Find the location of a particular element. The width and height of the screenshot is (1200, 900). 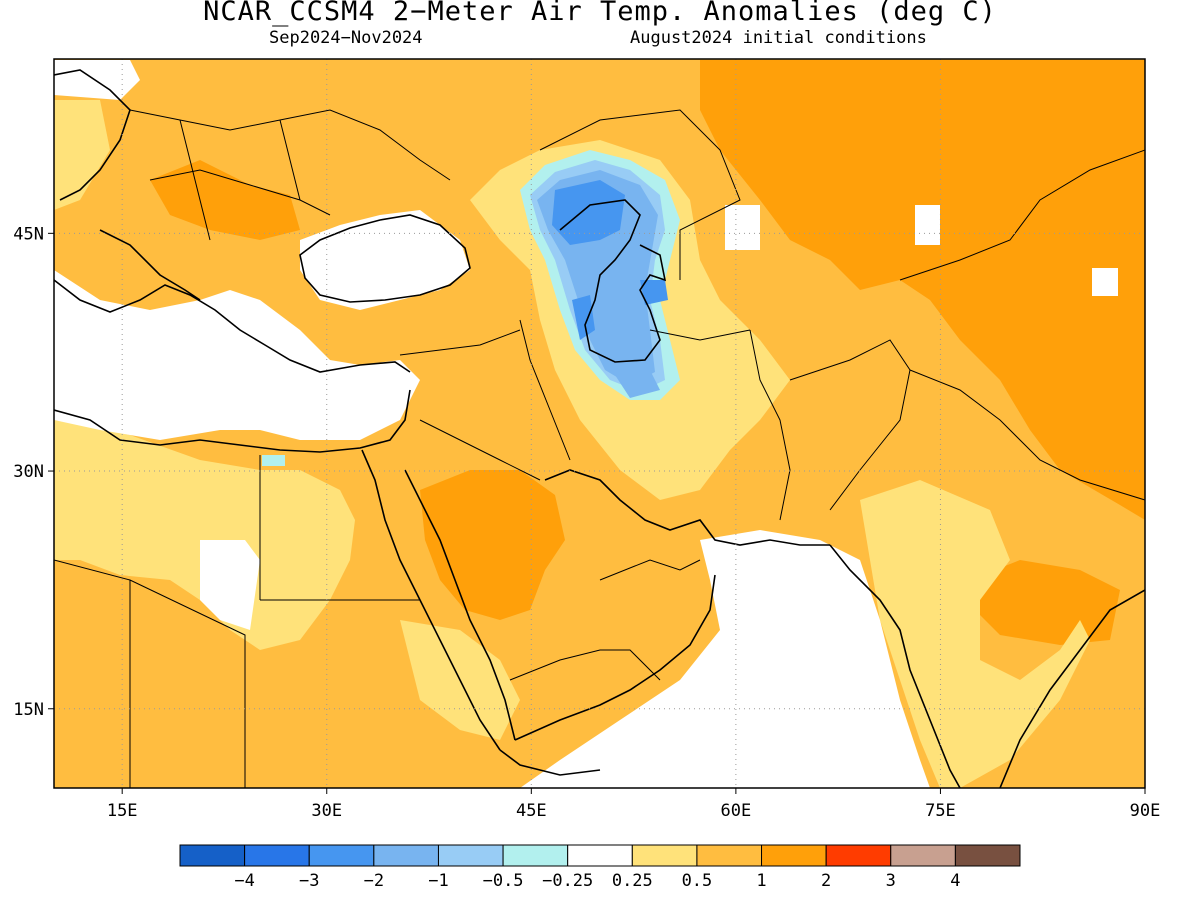

legend-label: −1 is located at coordinates (438, 881).